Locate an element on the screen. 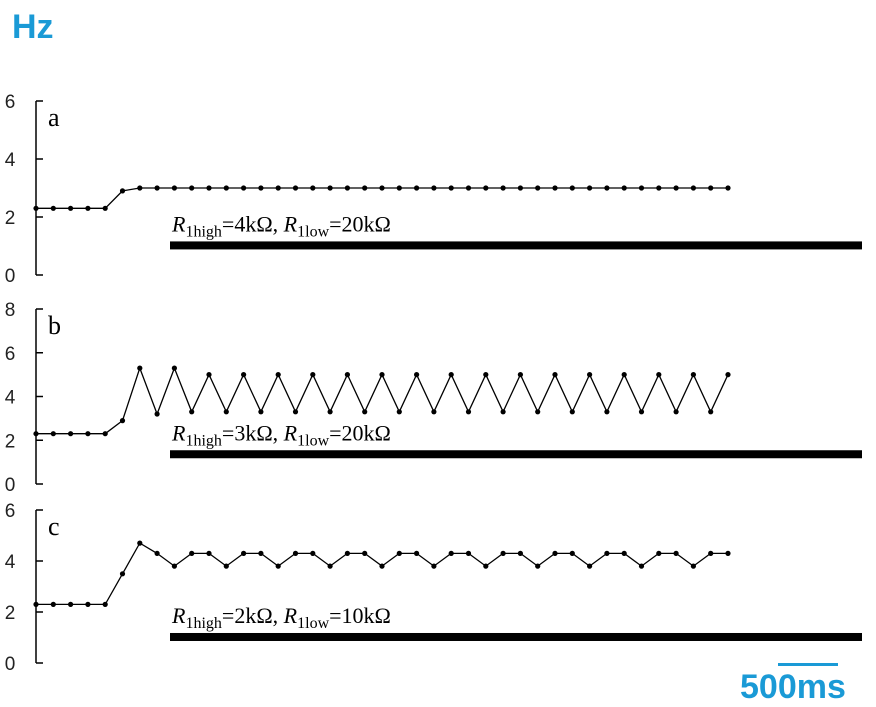 Image resolution: width=876 pixels, height=707 pixels. panel-letter: b is located at coordinates (54, 325).